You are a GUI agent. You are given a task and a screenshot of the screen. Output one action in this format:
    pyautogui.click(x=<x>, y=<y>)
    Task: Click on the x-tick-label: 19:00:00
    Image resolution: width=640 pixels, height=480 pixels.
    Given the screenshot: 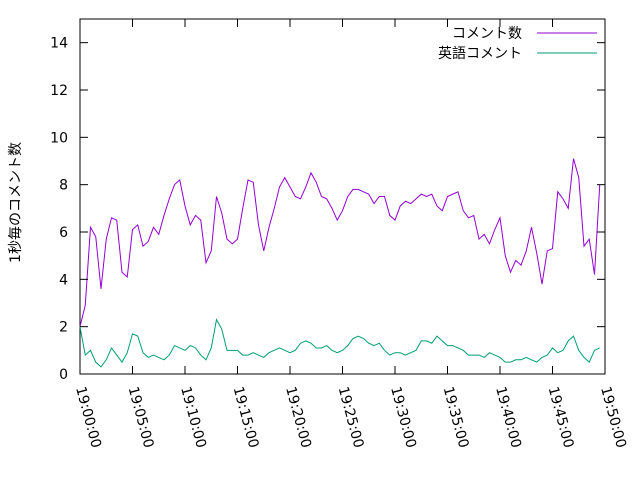 What is the action you would take?
    pyautogui.click(x=88, y=417)
    